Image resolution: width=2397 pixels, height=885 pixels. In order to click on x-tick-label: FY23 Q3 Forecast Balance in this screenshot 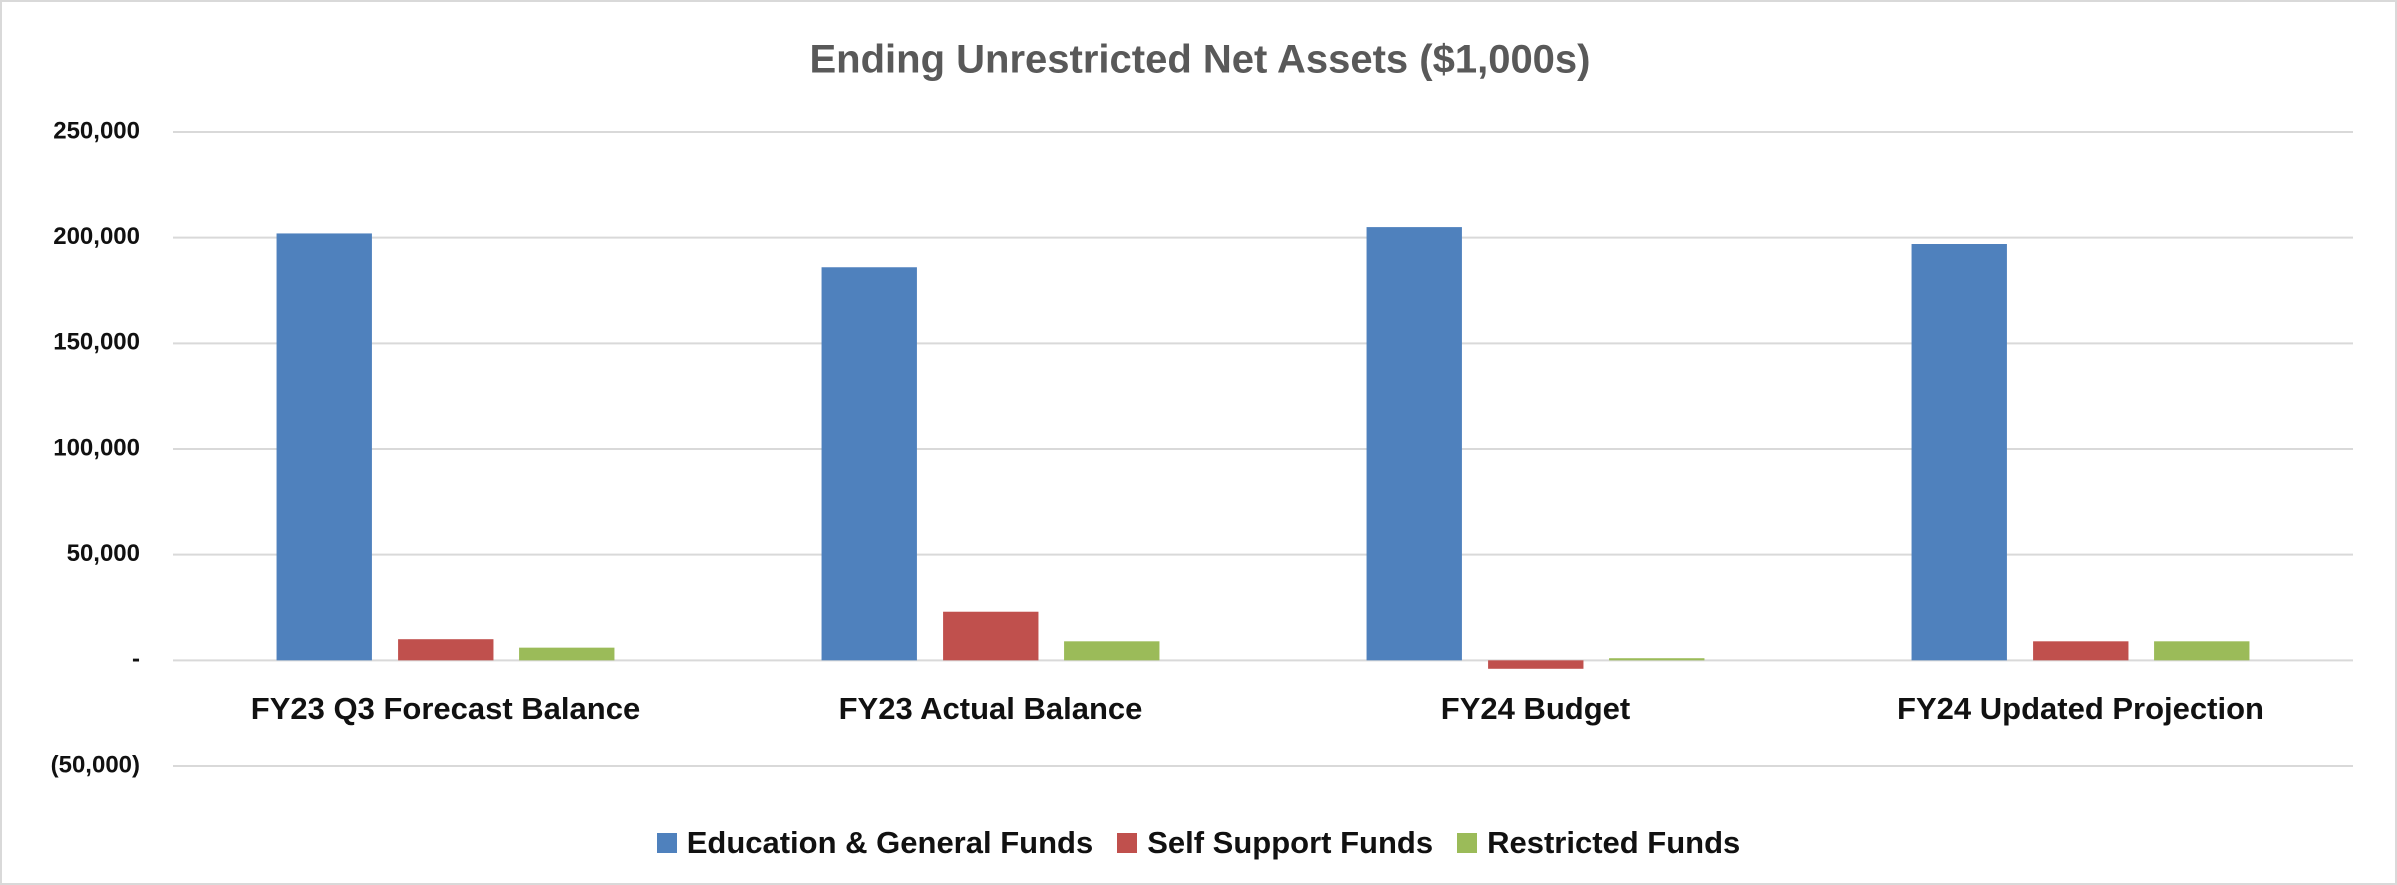, I will do `click(445, 708)`.